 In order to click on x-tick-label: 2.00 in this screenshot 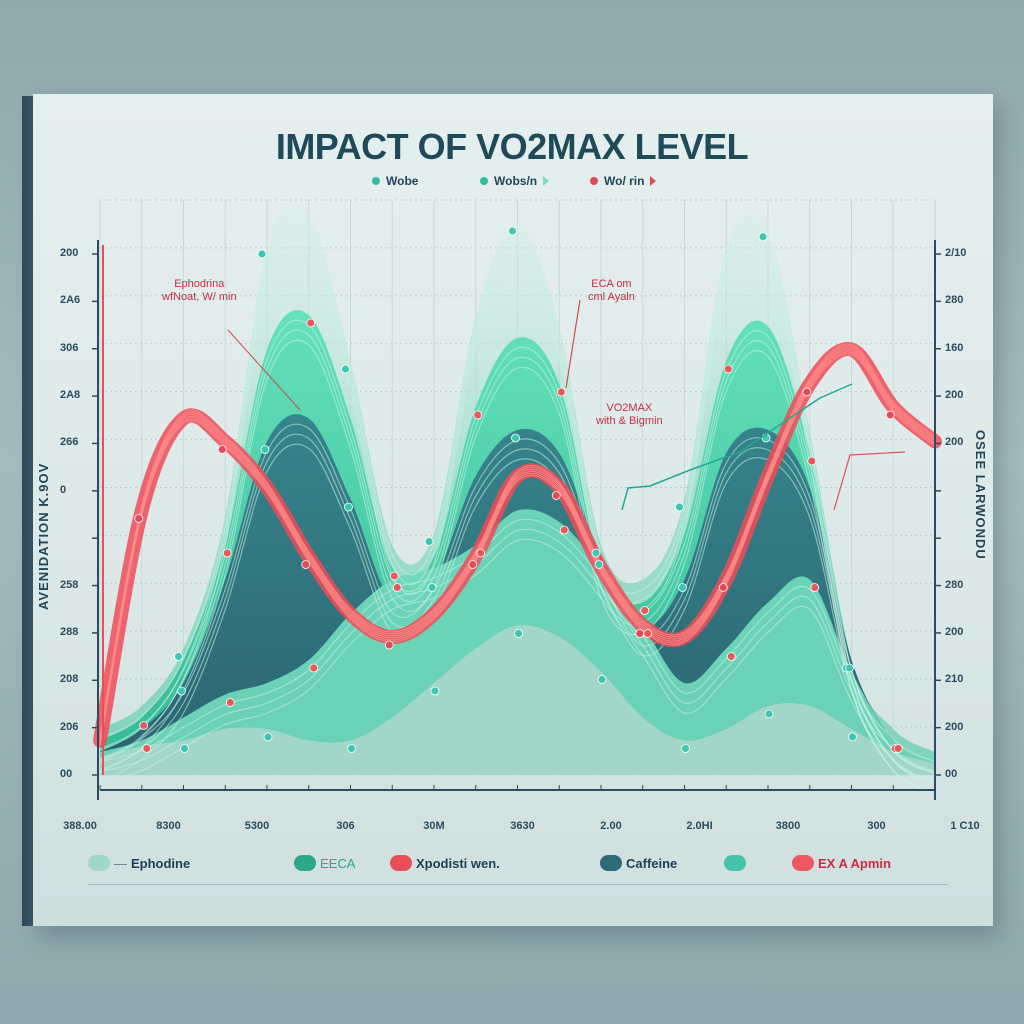, I will do `click(611, 826)`.